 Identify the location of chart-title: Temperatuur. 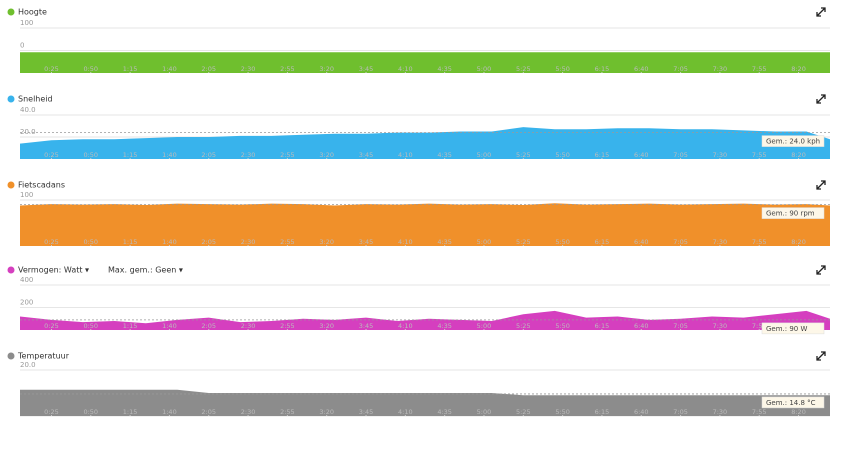
(43, 356).